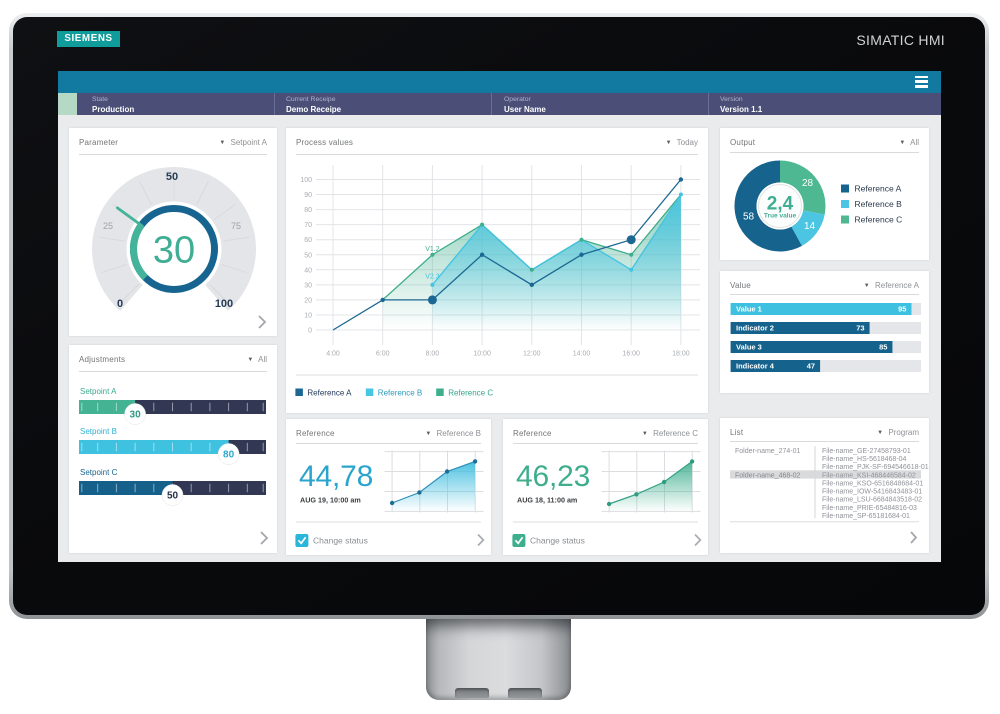 The image size is (1000, 714). I want to click on svg-text: 60, so click(308, 240).